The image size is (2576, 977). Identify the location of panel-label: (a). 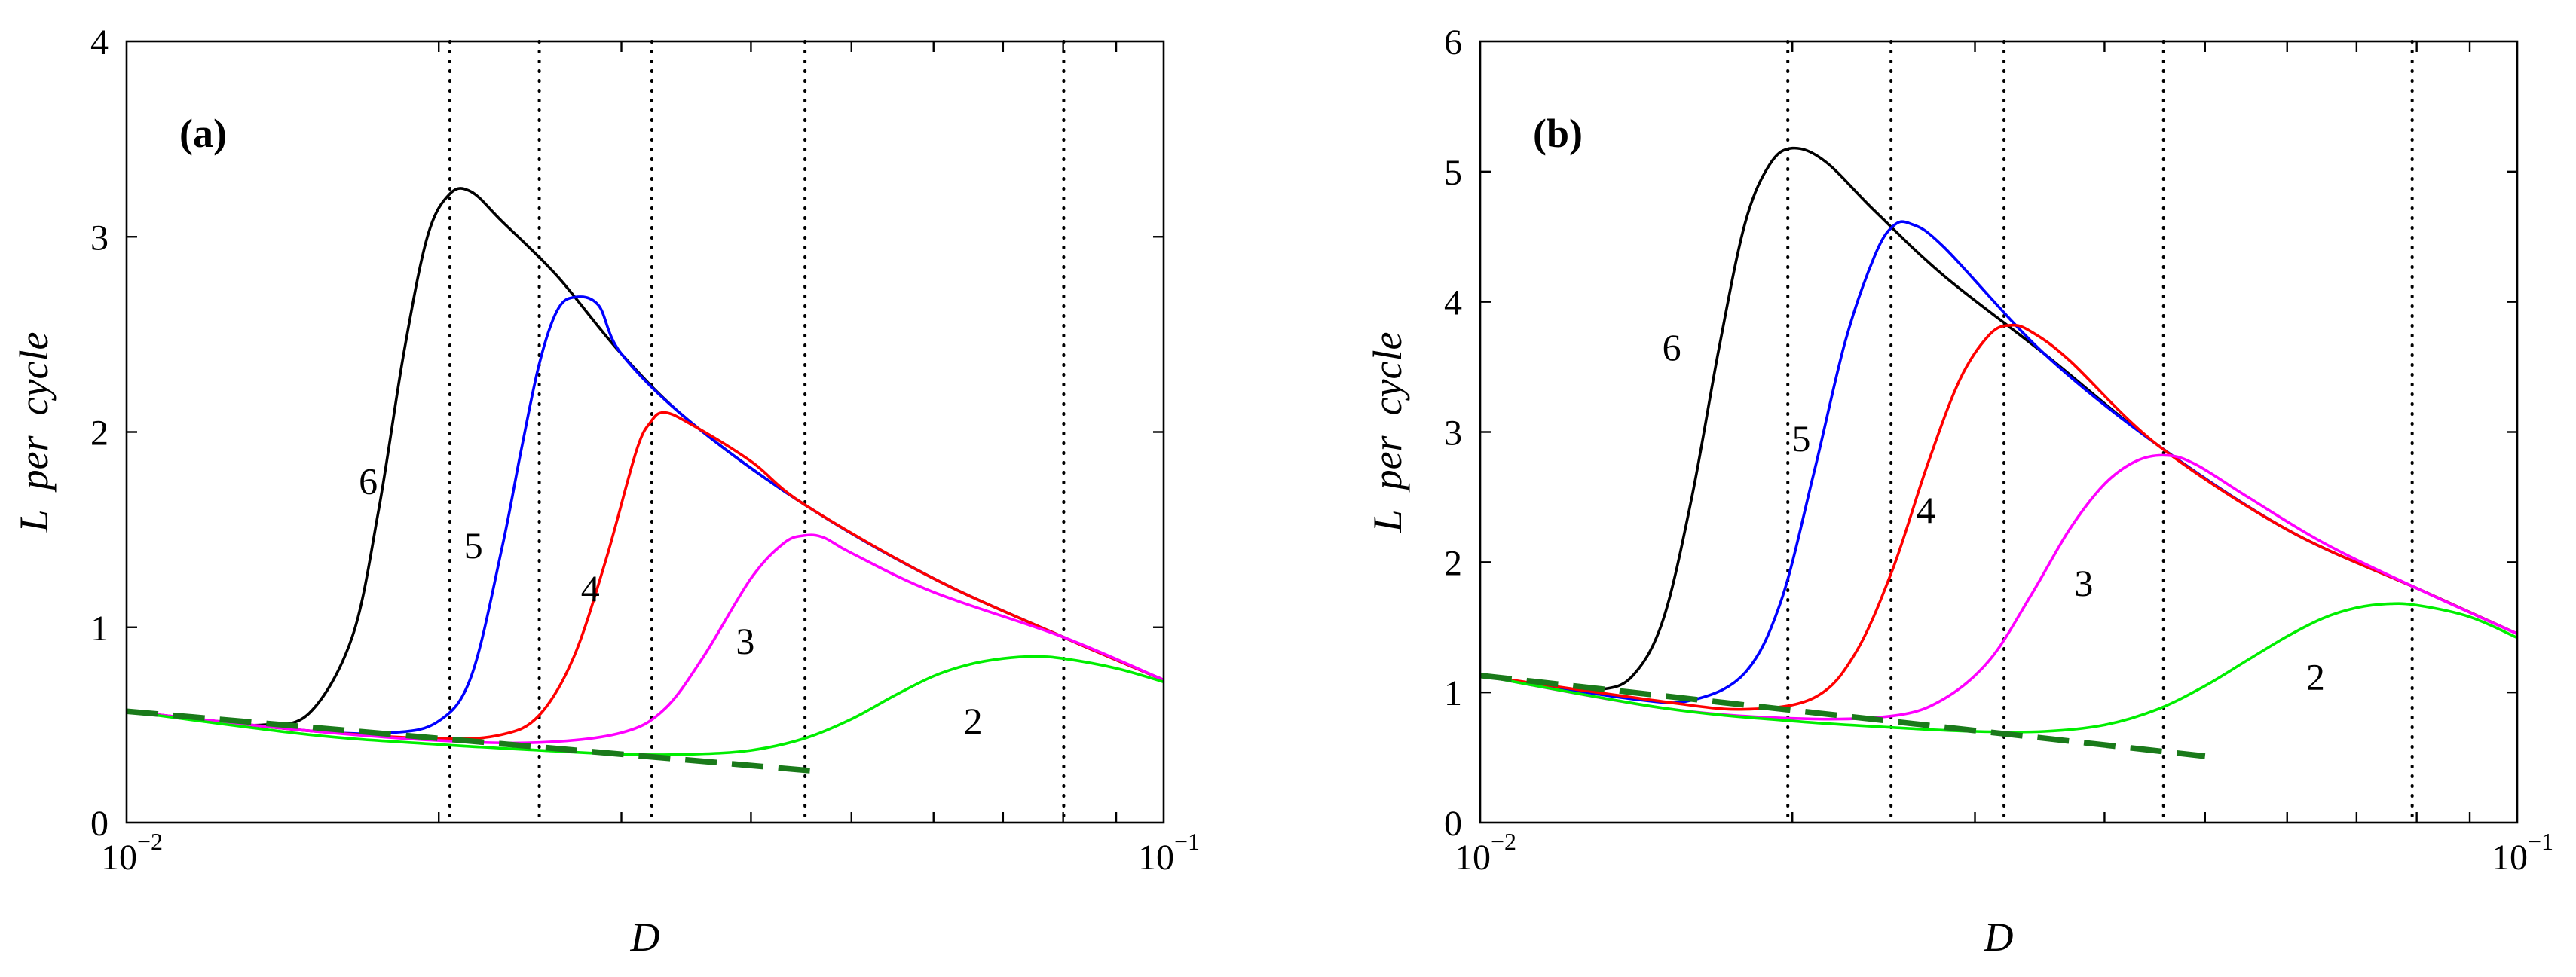
(203, 134).